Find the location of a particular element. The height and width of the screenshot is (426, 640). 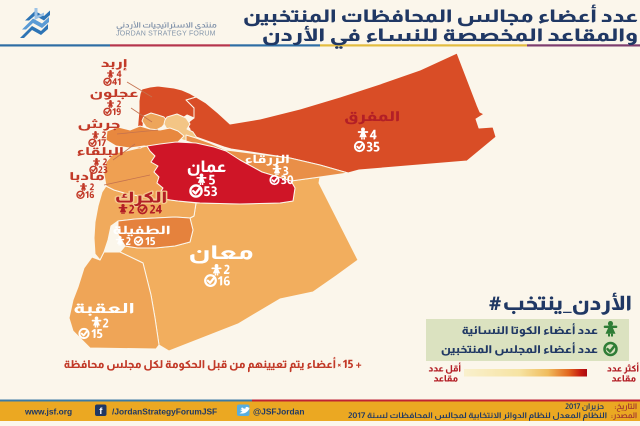

svg-text: /JordanStrategyForumJSF is located at coordinates (164, 412).